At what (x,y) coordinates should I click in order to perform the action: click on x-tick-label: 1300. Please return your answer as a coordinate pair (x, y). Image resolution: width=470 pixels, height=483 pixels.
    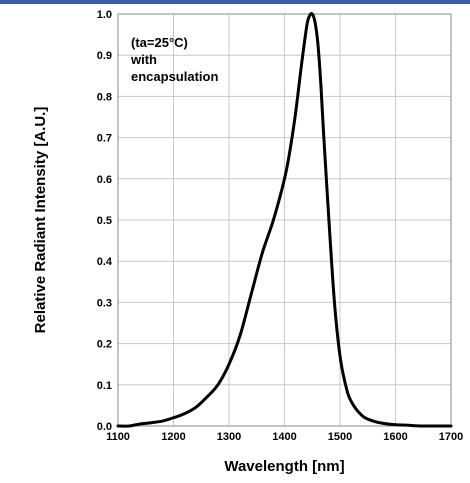
    Looking at the image, I should click on (229, 437).